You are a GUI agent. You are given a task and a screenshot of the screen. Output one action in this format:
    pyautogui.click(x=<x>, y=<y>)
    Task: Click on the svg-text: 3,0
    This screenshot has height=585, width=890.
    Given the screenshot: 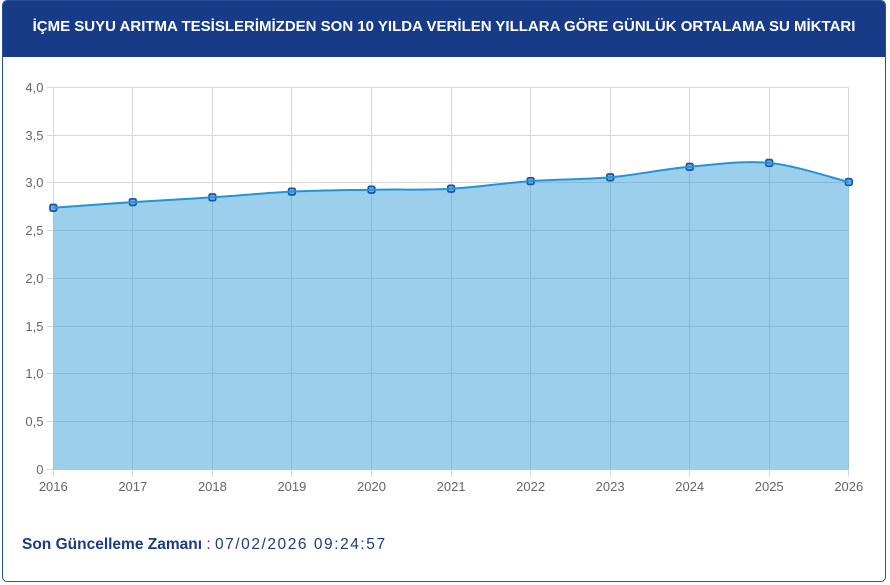 What is the action you would take?
    pyautogui.click(x=34, y=182)
    